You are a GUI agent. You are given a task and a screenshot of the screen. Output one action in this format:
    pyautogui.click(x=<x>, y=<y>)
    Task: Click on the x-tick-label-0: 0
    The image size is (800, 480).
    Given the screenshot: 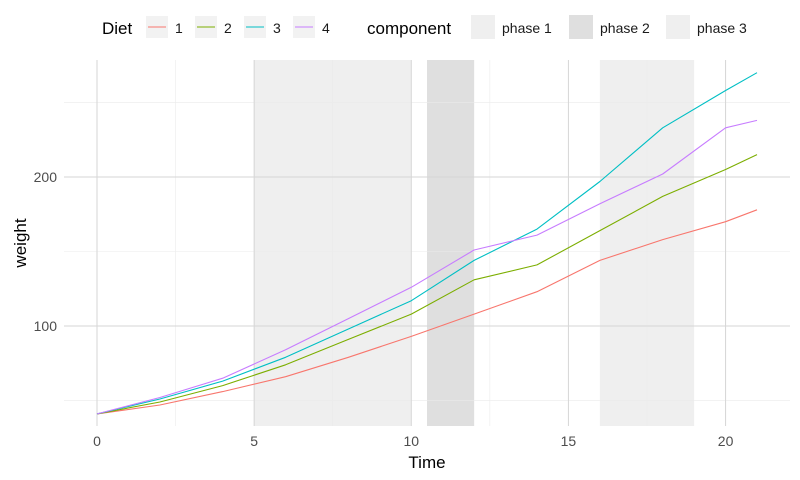 What is the action you would take?
    pyautogui.click(x=97, y=441)
    